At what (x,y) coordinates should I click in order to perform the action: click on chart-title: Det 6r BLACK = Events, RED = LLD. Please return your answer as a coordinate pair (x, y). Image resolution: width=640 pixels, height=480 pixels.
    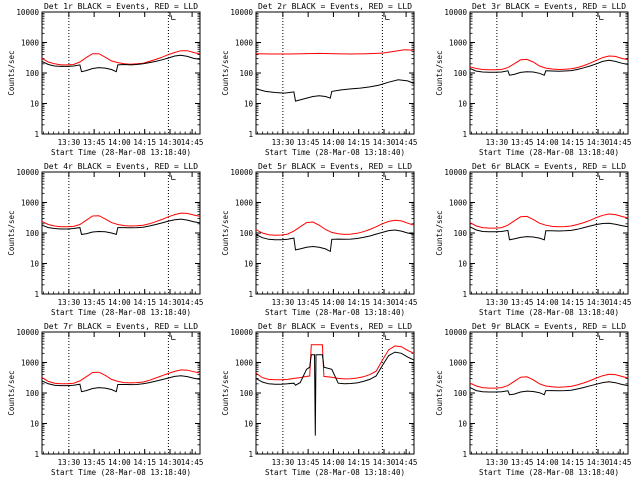
    Looking at the image, I should click on (549, 166).